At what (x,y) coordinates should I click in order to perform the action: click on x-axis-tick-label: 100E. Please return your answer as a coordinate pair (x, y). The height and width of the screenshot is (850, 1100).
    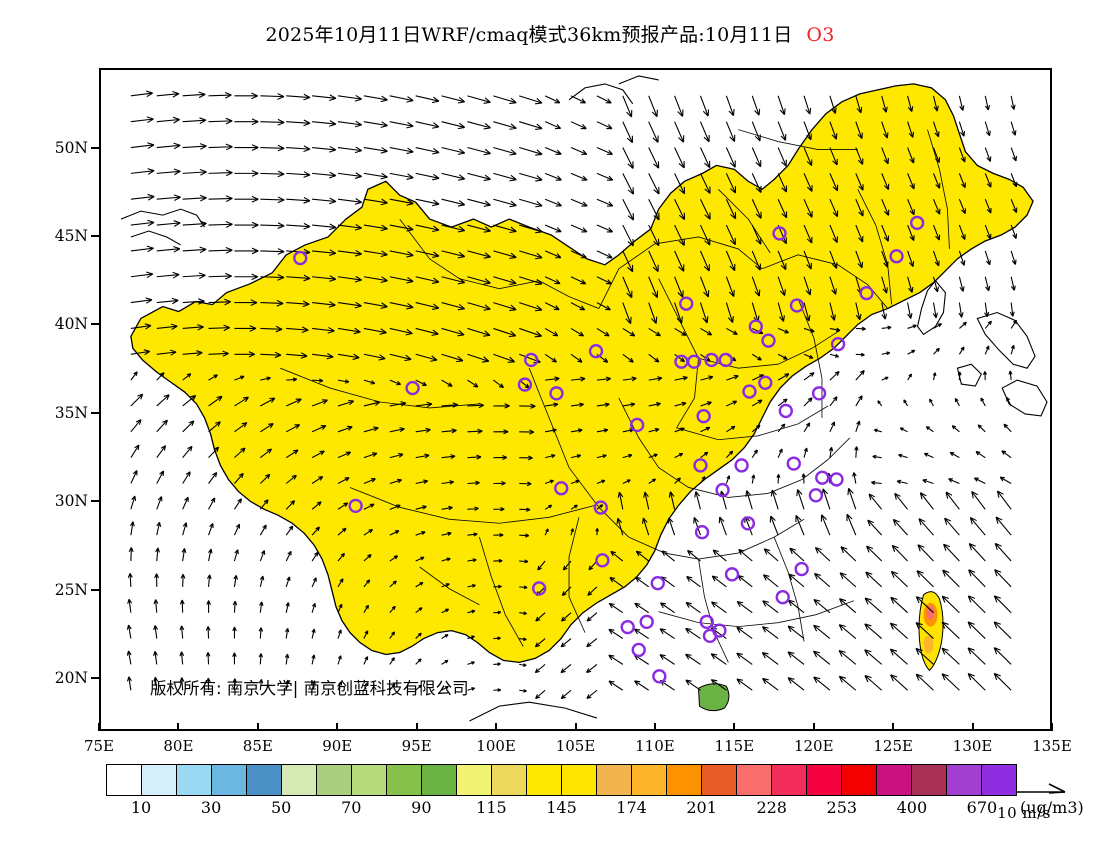
    Looking at the image, I should click on (496, 746).